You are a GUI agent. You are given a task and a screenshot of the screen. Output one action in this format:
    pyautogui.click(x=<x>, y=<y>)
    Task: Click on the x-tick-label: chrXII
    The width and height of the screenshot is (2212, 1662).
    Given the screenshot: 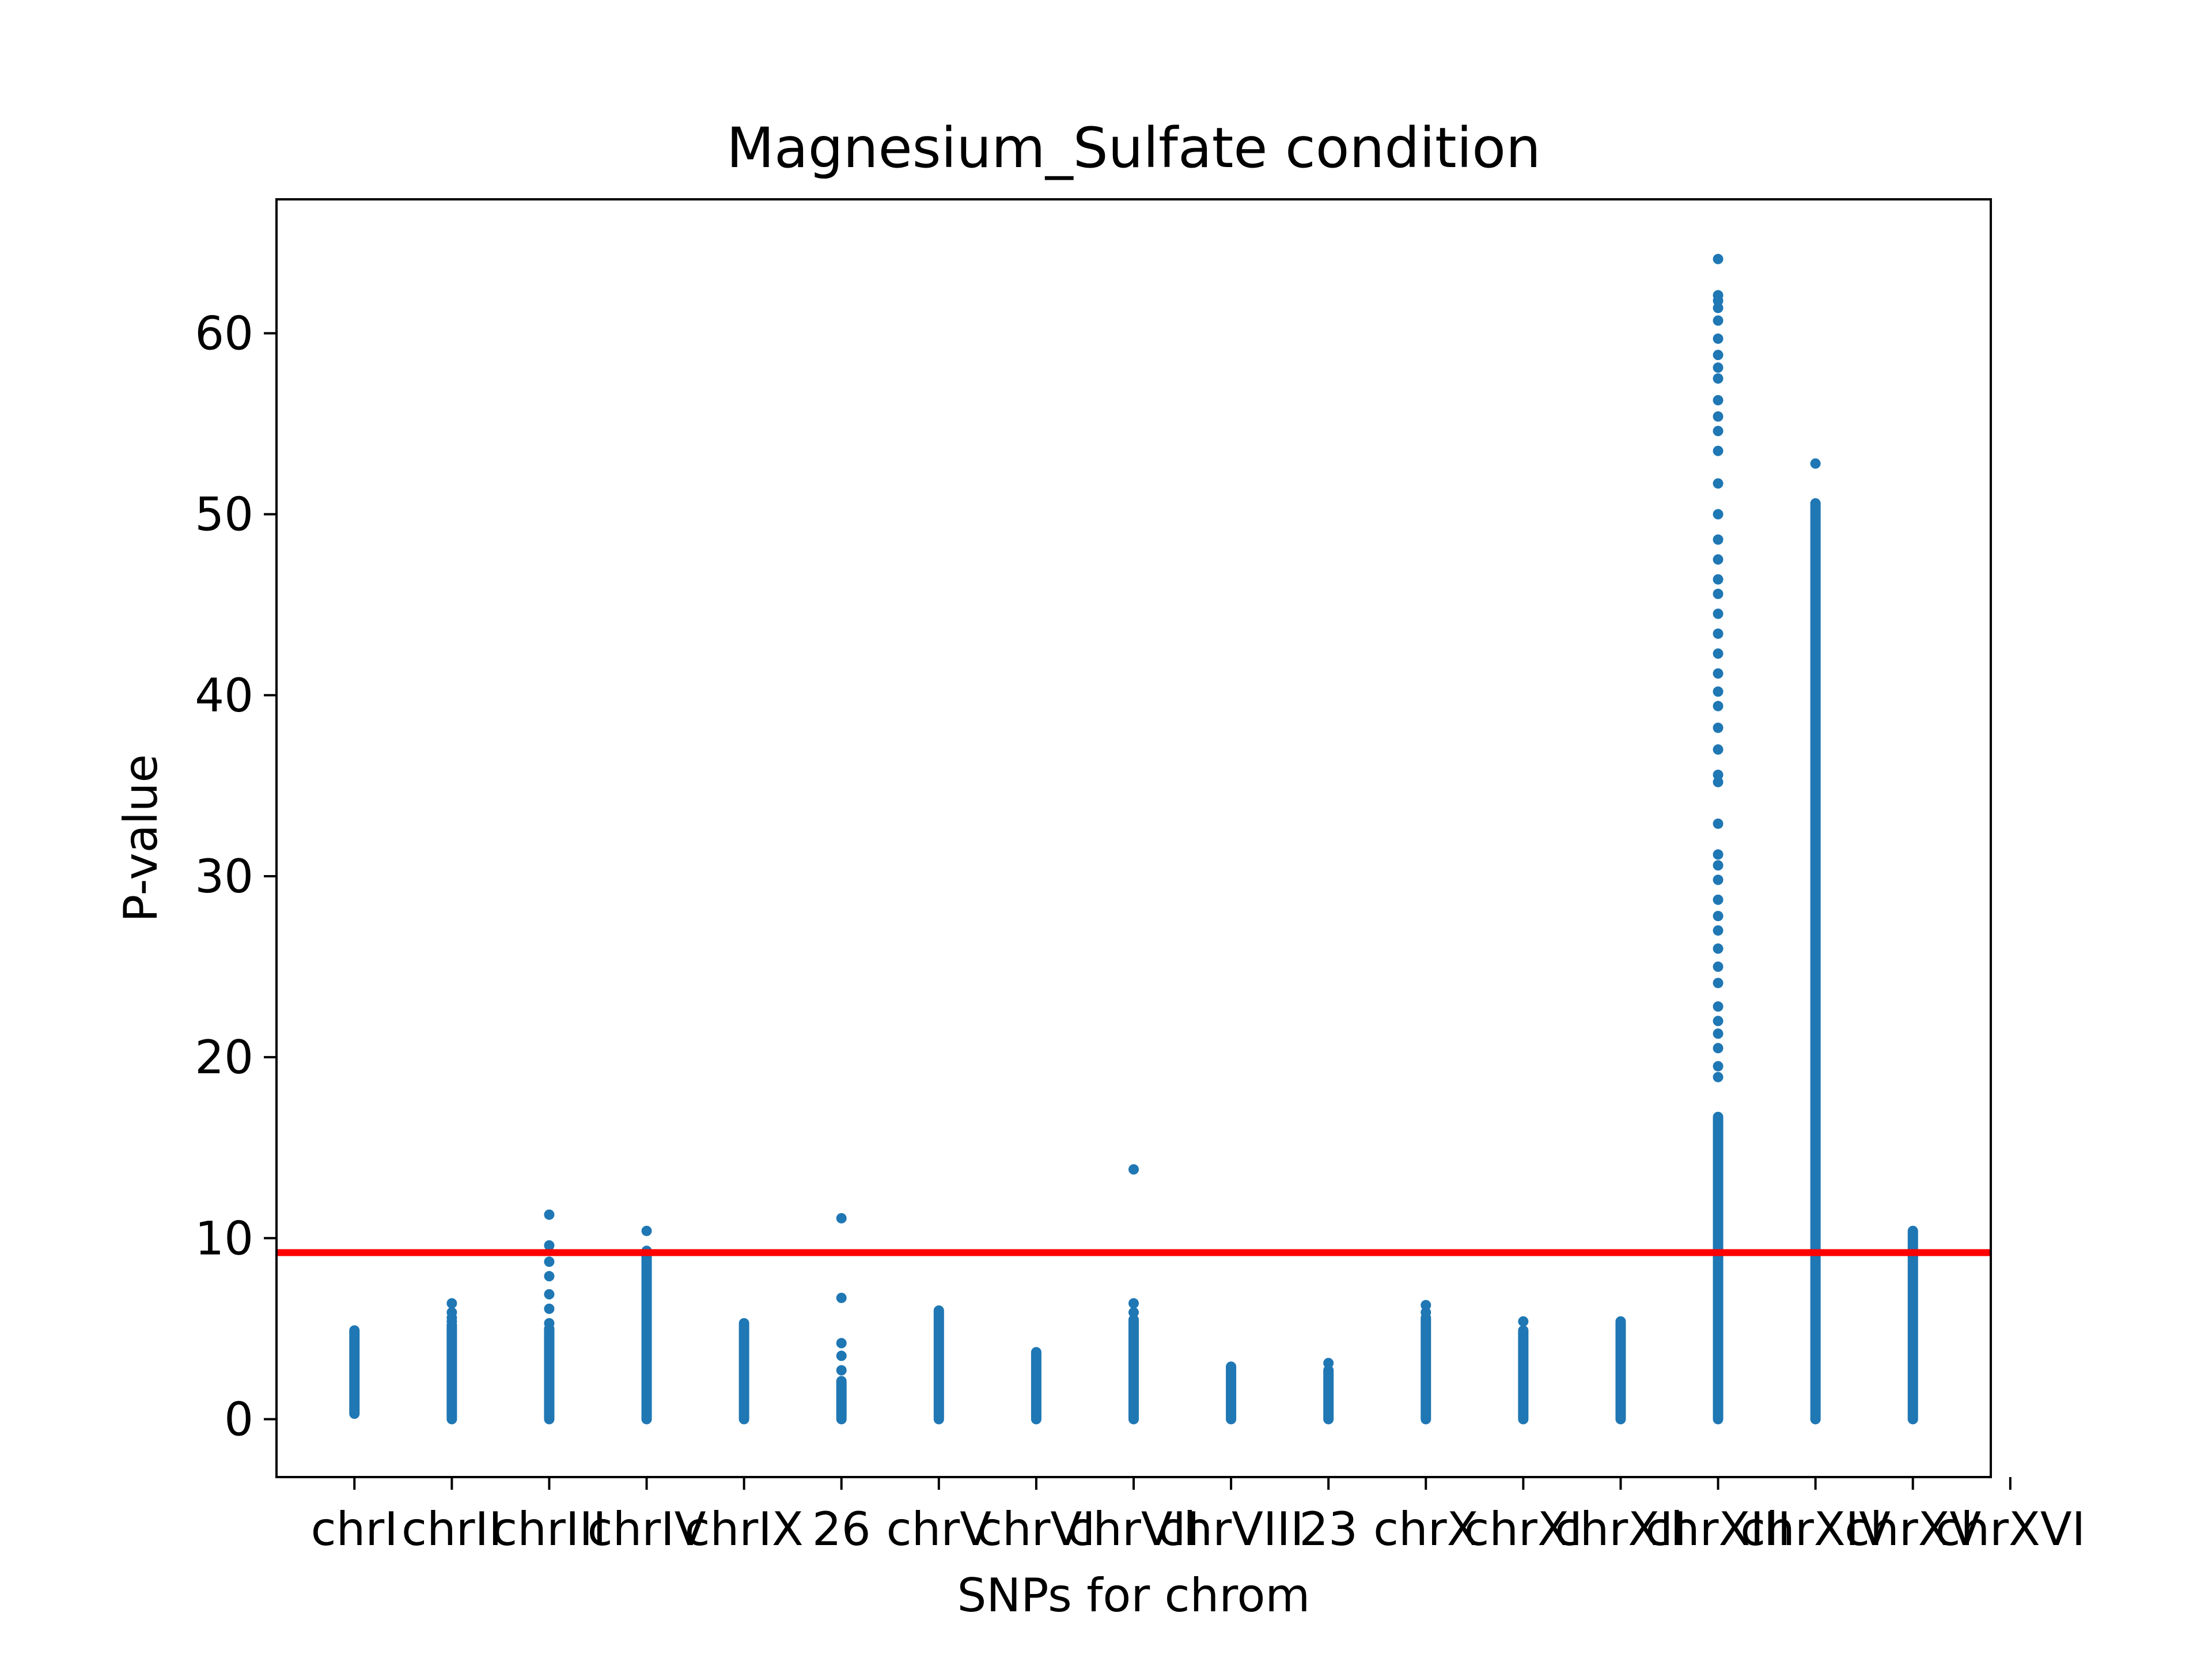 What is the action you would take?
    pyautogui.click(x=1621, y=1529)
    